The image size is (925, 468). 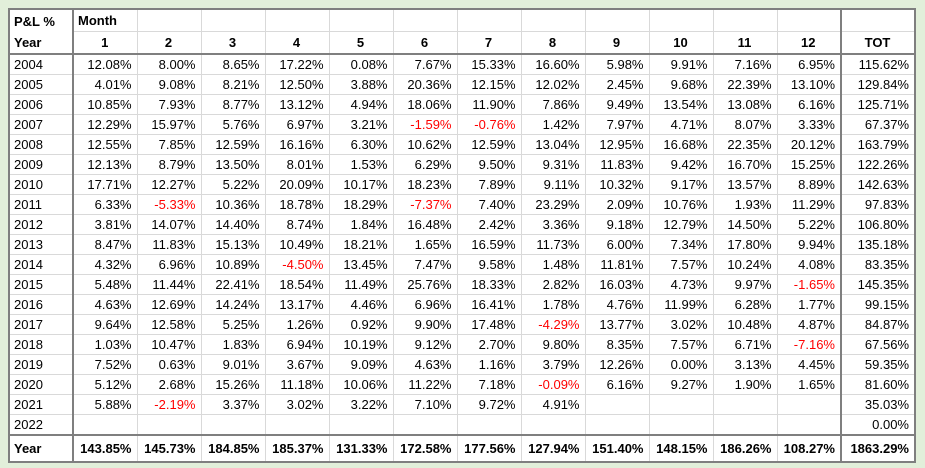 I want to click on year-cell: 2022, so click(x=41, y=425).